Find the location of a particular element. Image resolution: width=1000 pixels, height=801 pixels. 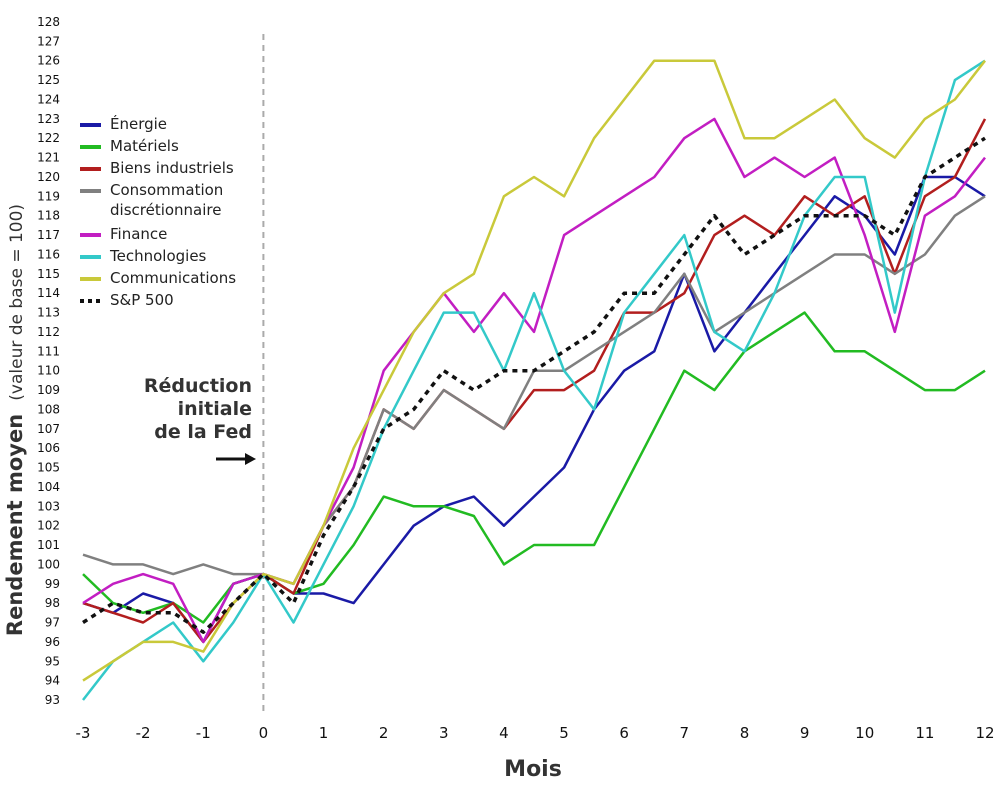

x-tick-label: 1 is located at coordinates (324, 733).